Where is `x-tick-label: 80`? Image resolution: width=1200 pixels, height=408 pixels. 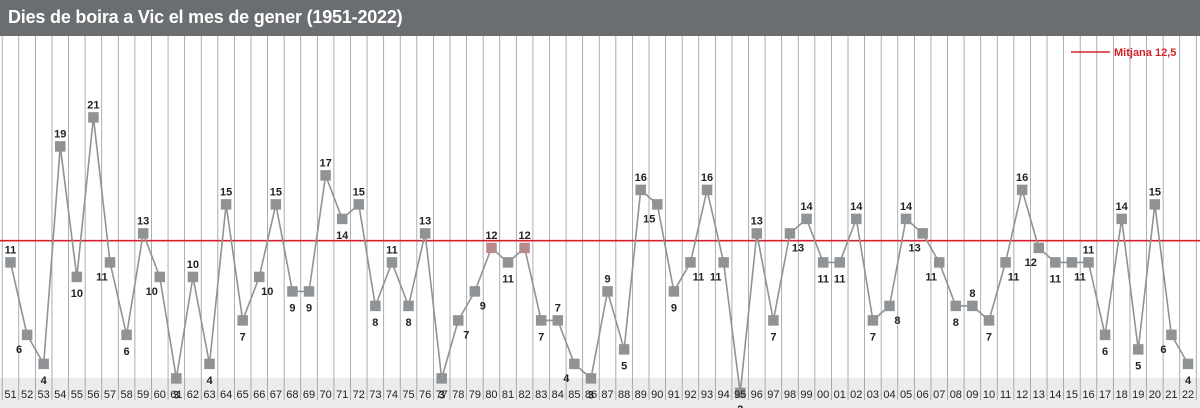 x-tick-label: 80 is located at coordinates (491, 395).